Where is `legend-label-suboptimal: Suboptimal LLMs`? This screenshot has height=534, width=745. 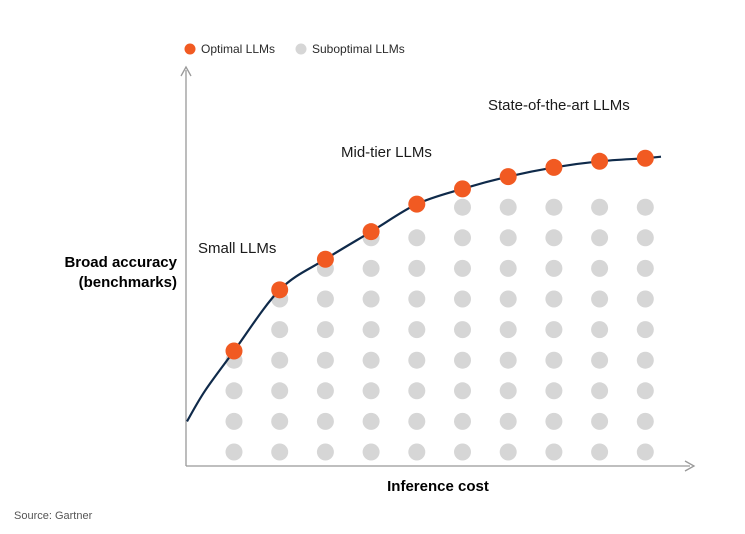 legend-label-suboptimal: Suboptimal LLMs is located at coordinates (358, 49).